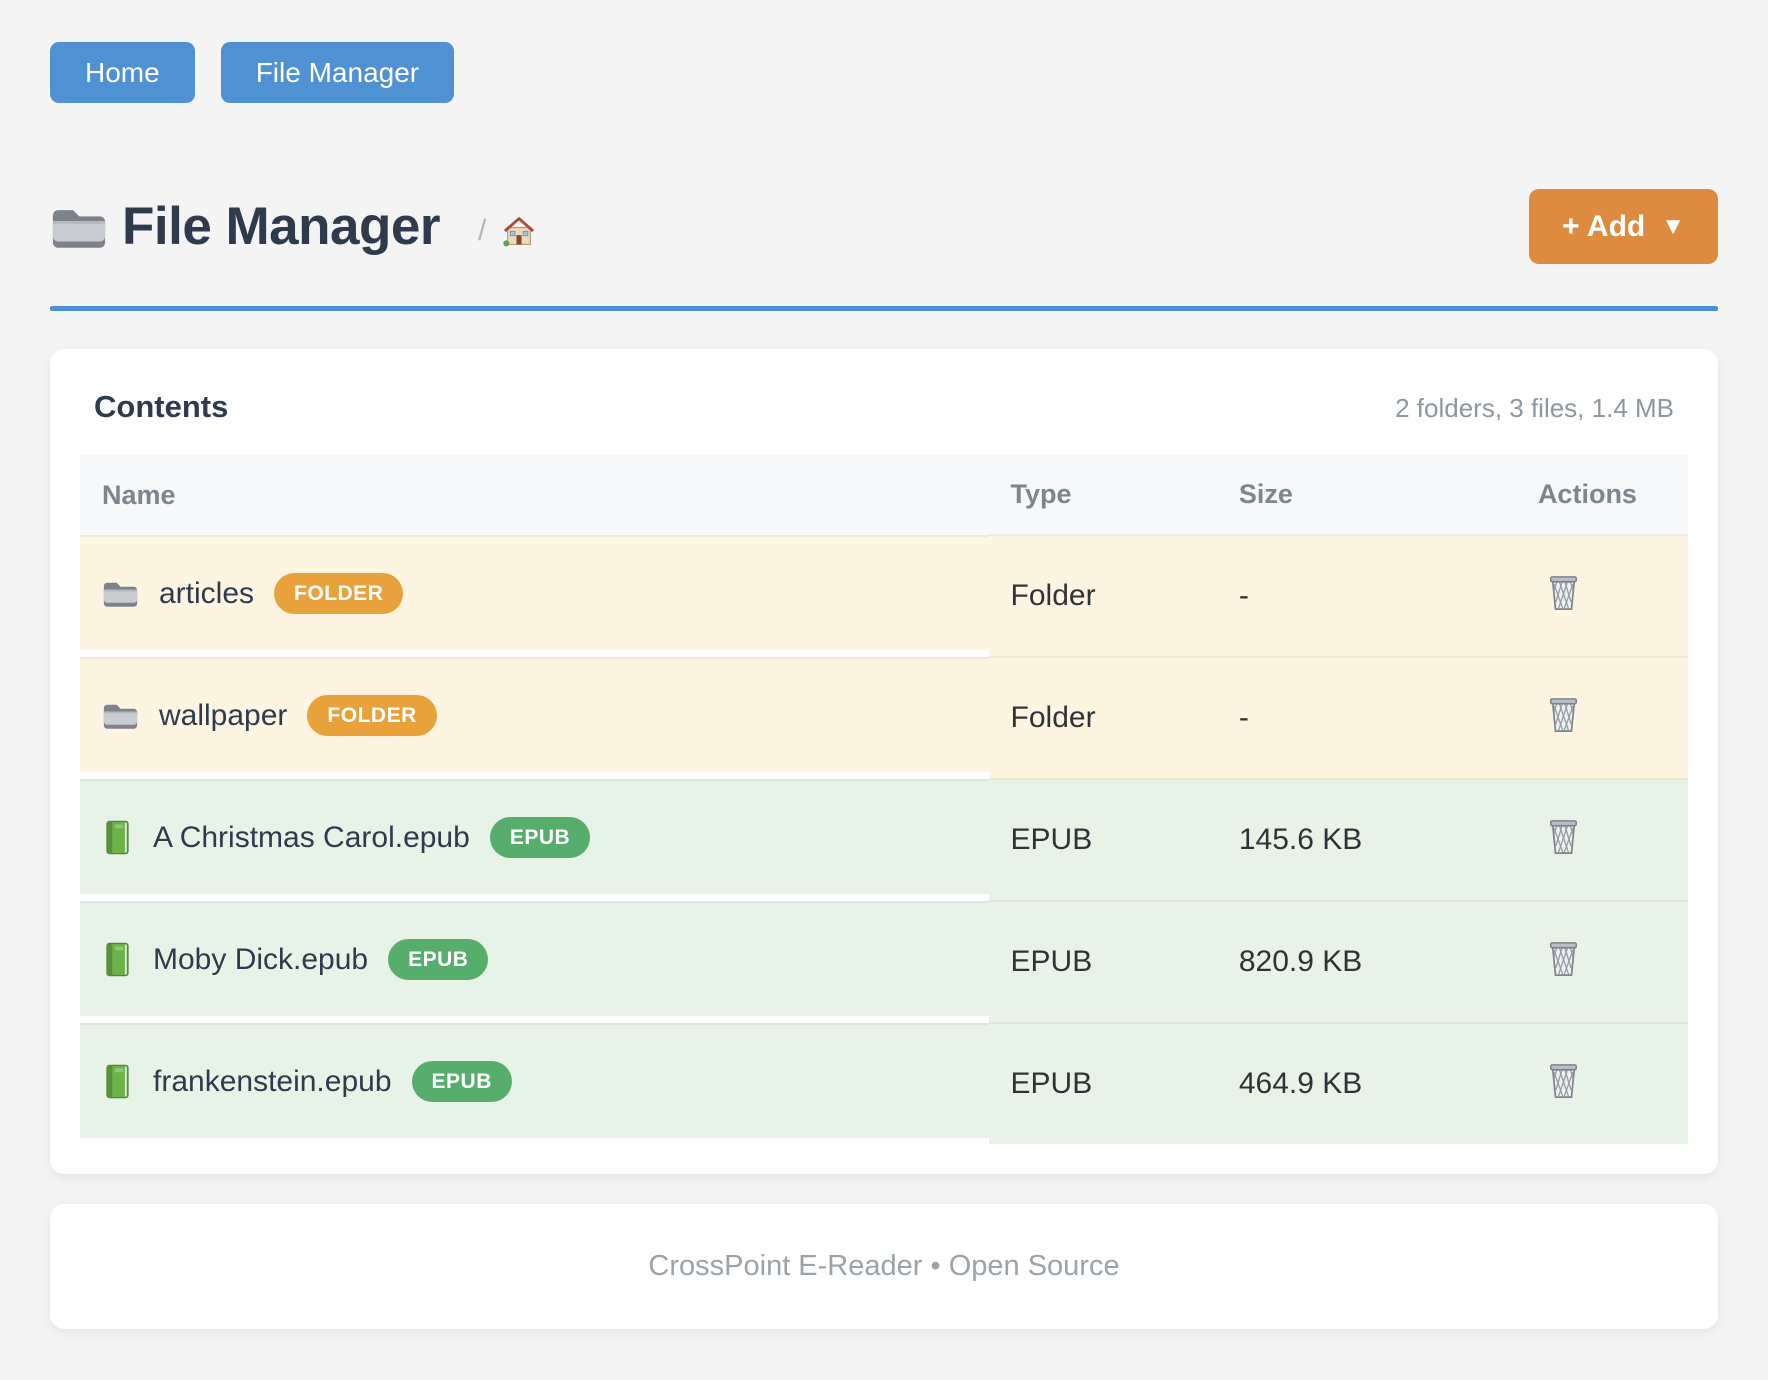 This screenshot has width=1768, height=1380. Describe the element at coordinates (884, 226) in the screenshot. I see `page-header: File Manager / + Add ▼` at that location.